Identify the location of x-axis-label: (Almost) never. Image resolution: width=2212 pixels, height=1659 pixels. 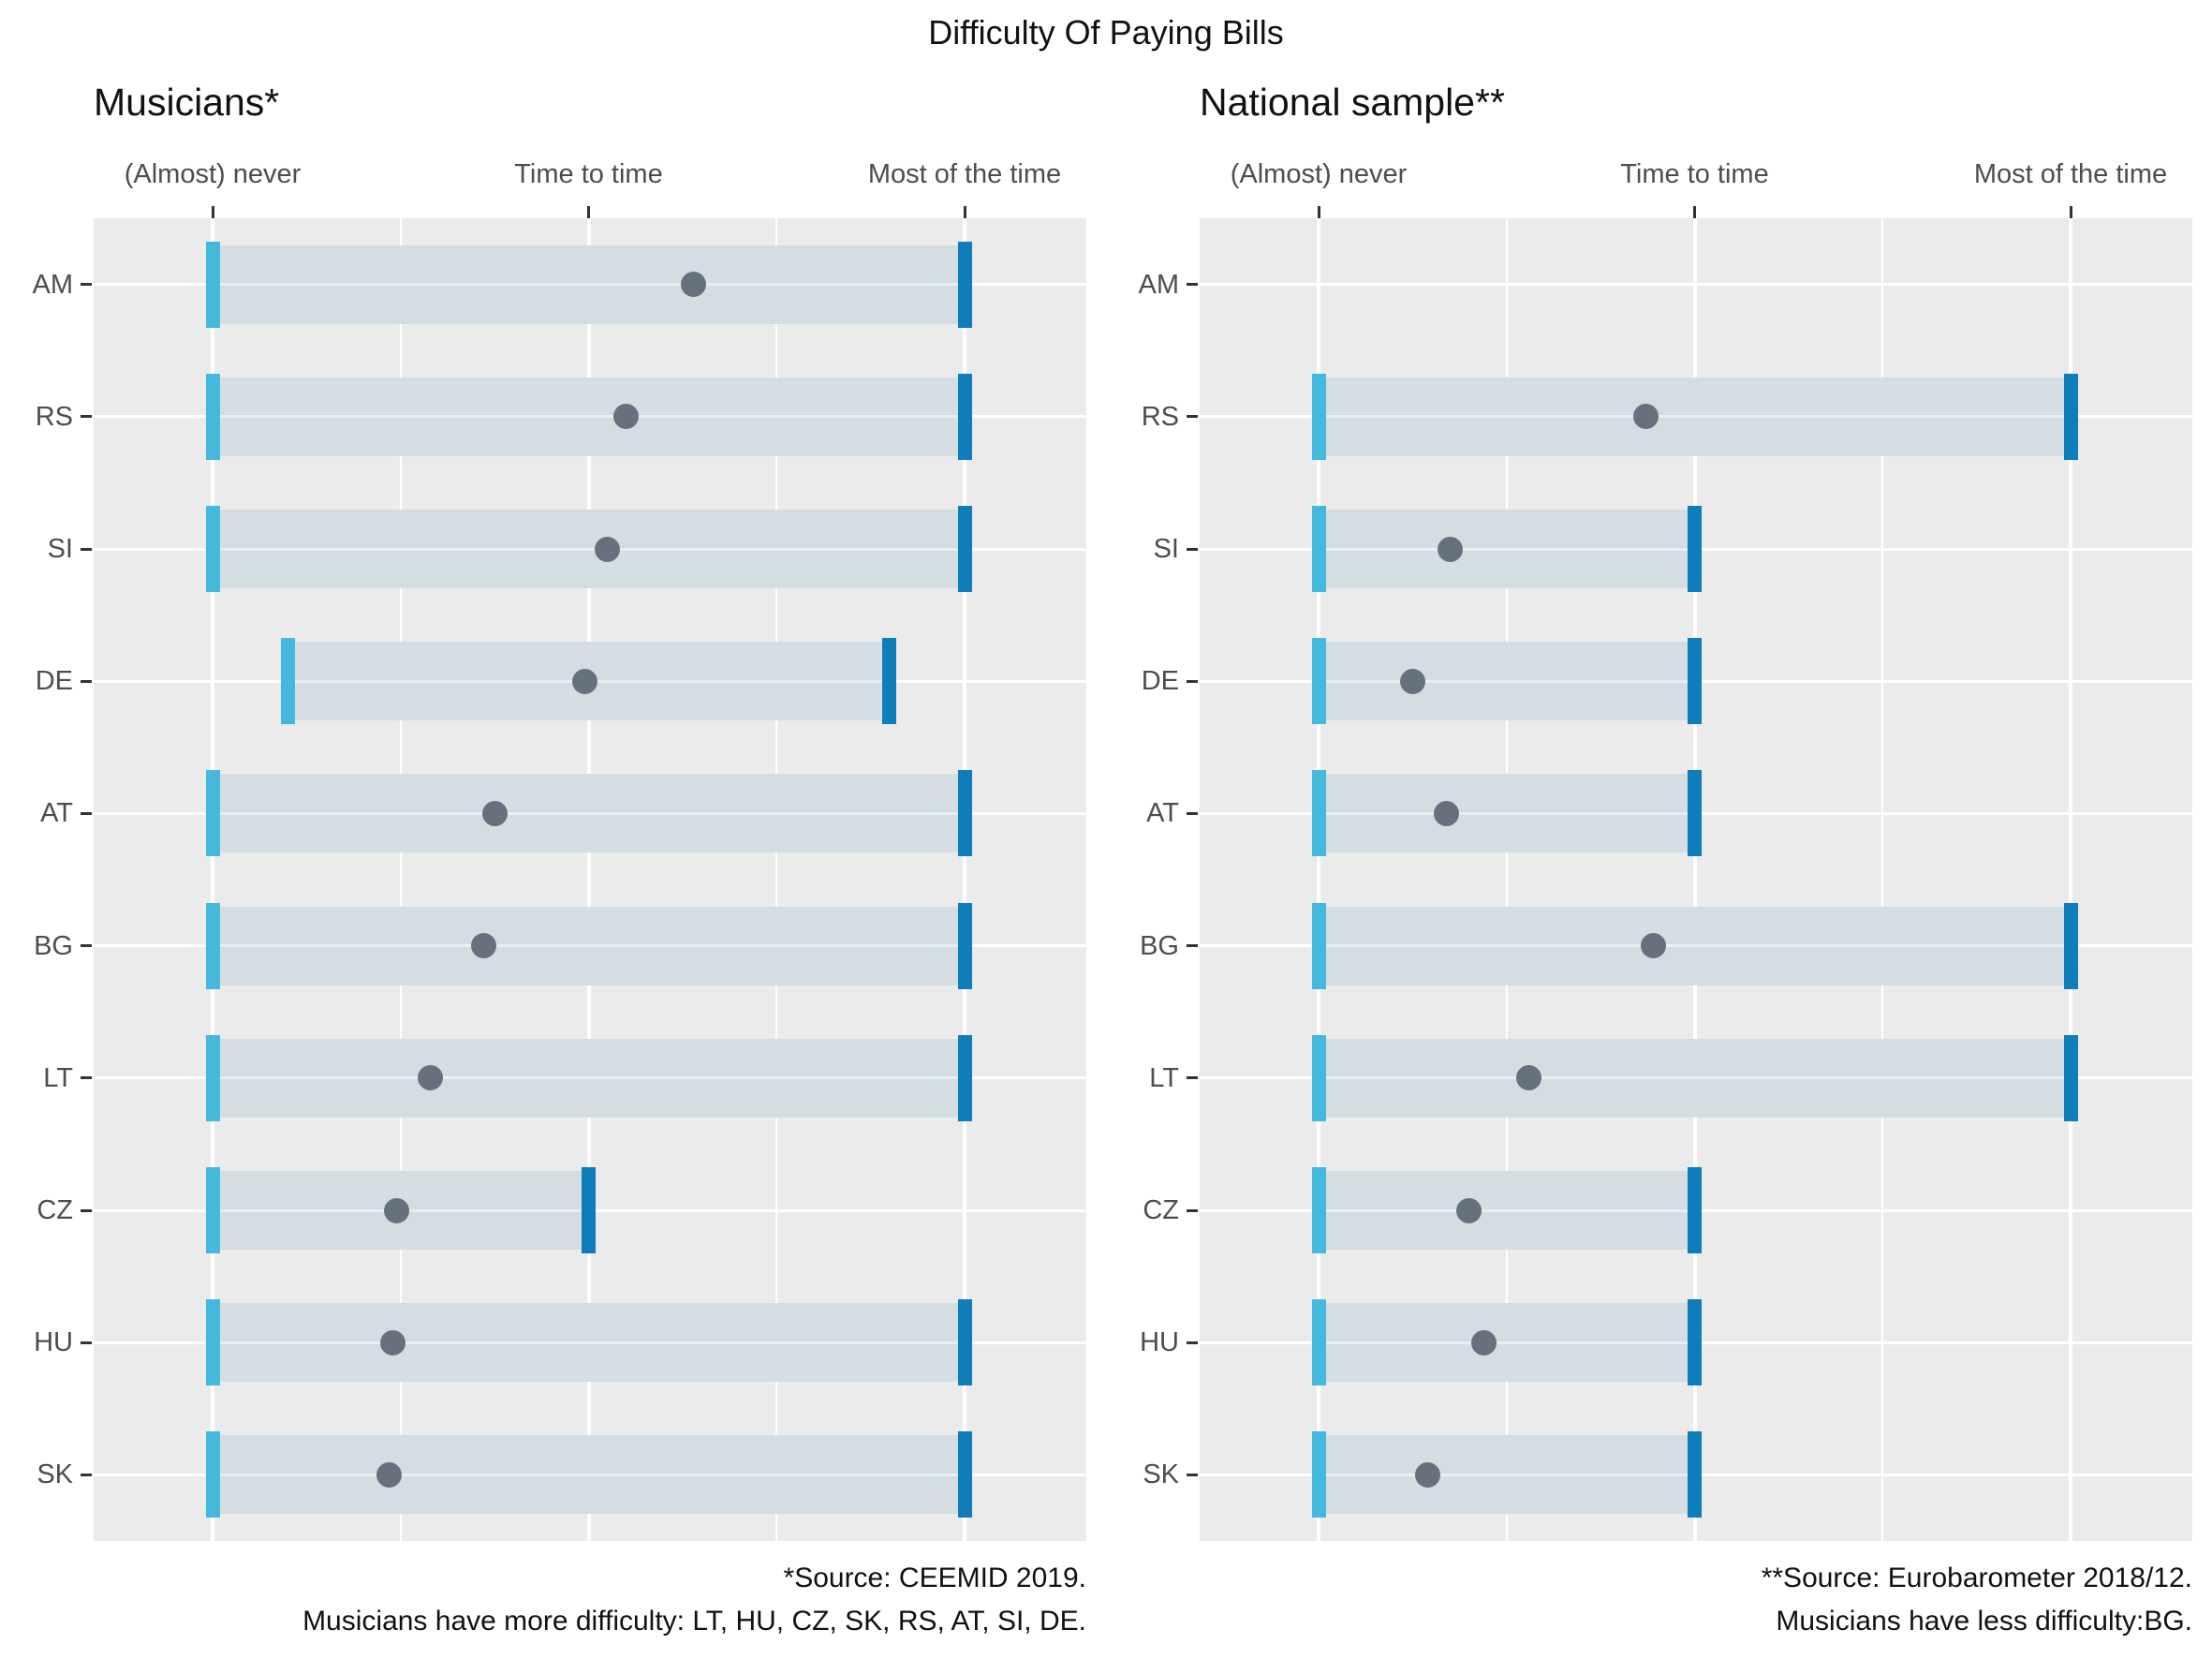
(213, 174).